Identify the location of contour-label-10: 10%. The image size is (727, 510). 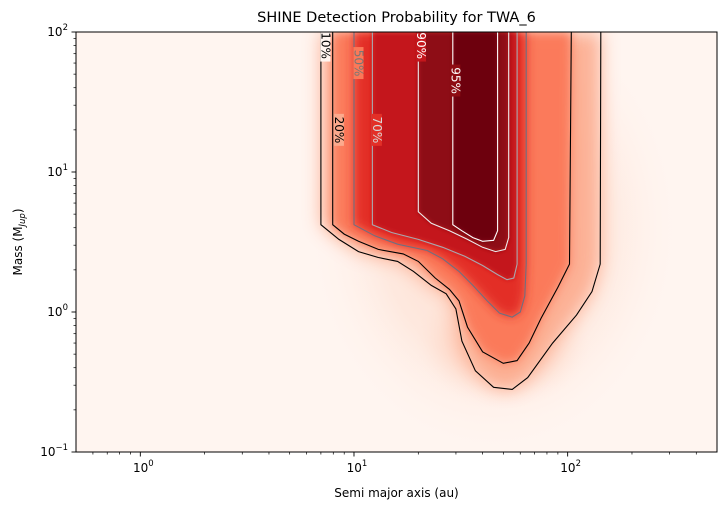
(325, 45).